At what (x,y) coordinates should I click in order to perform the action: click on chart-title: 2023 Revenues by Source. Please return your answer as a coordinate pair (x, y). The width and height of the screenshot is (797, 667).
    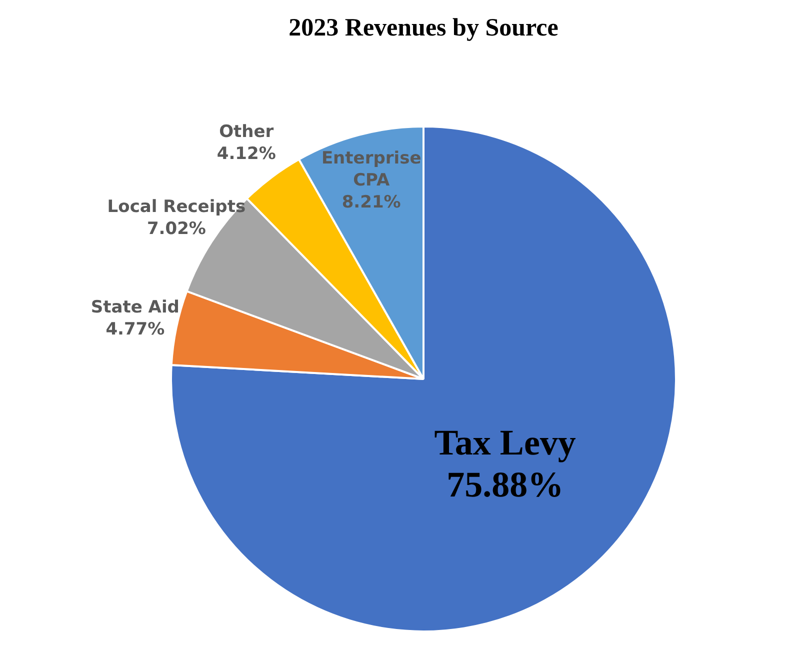
    Looking at the image, I should click on (423, 28).